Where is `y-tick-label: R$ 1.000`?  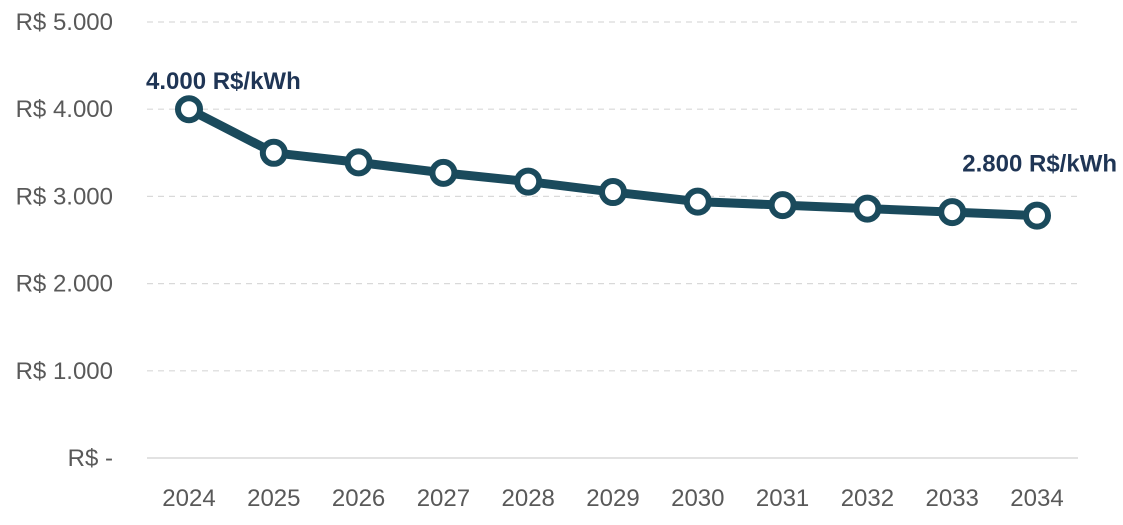
y-tick-label: R$ 1.000 is located at coordinates (64, 371).